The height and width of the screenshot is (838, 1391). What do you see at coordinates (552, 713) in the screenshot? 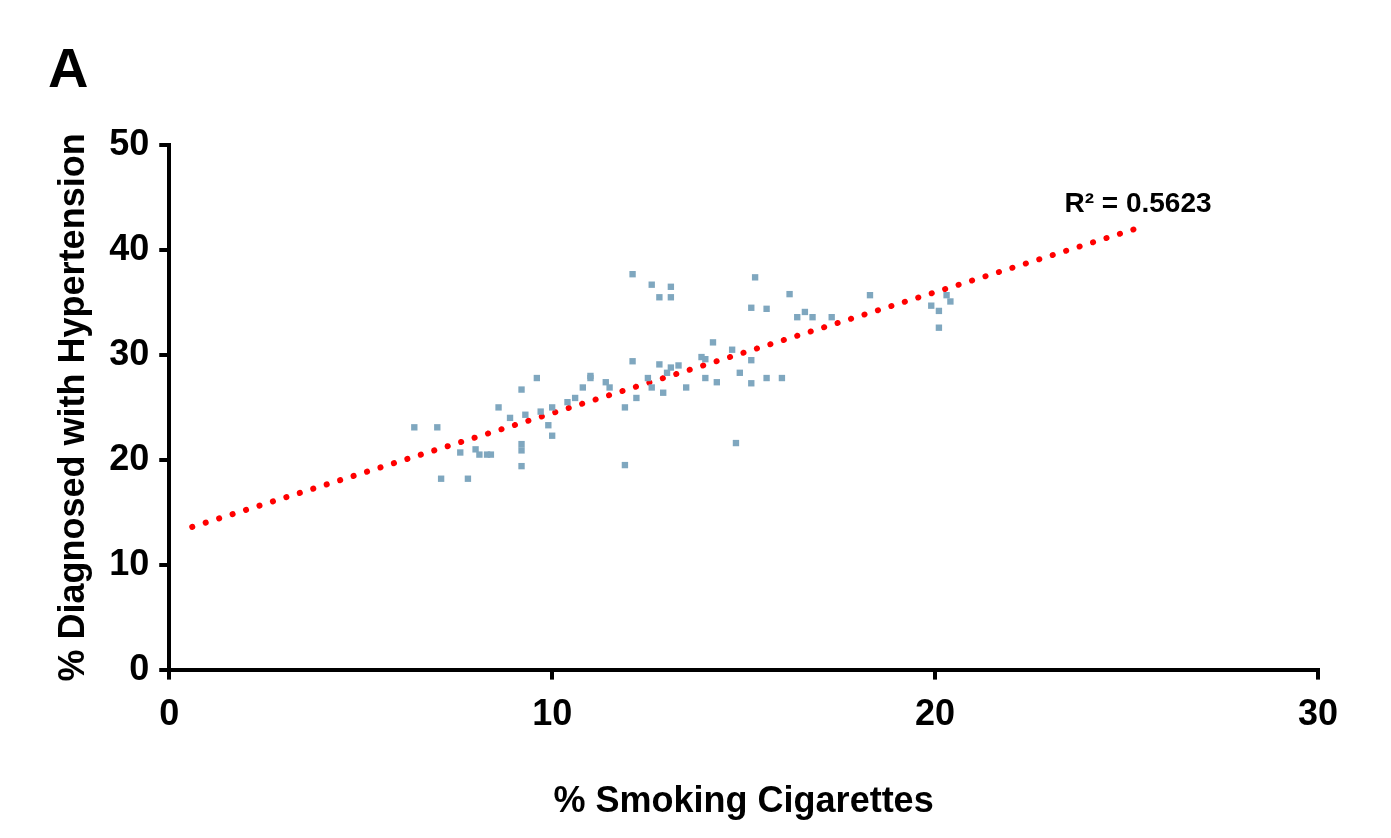
I see `x-tick-label: 10` at bounding box center [552, 713].